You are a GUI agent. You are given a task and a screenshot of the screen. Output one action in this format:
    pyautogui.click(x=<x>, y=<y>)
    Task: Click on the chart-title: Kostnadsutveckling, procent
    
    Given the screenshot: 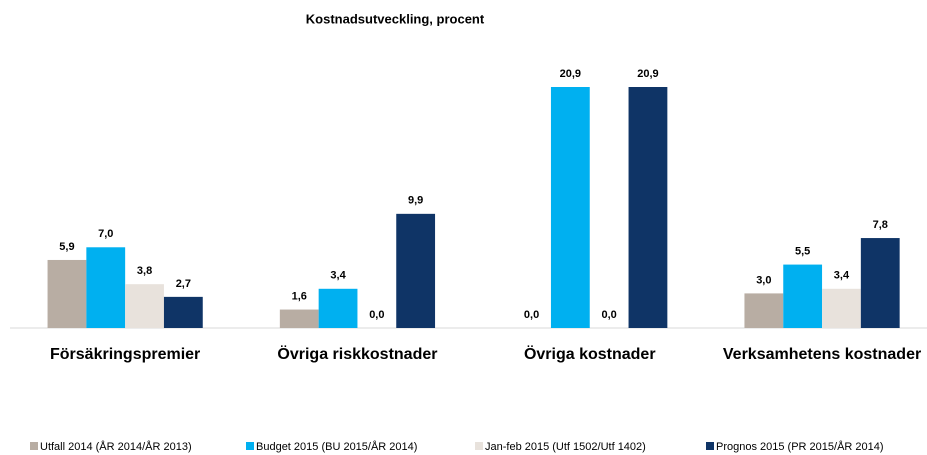 What is the action you would take?
    pyautogui.click(x=395, y=18)
    